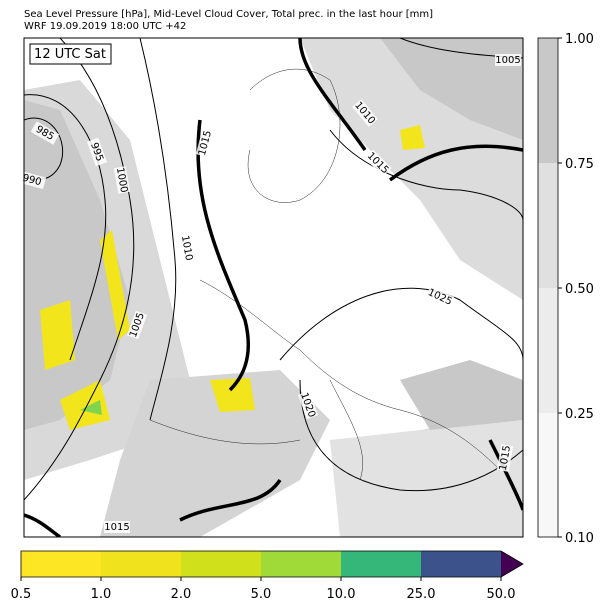  I want to click on cloud-colorbar: 1.00 0.75 0.50 0.25 0.10, so click(565, 289).